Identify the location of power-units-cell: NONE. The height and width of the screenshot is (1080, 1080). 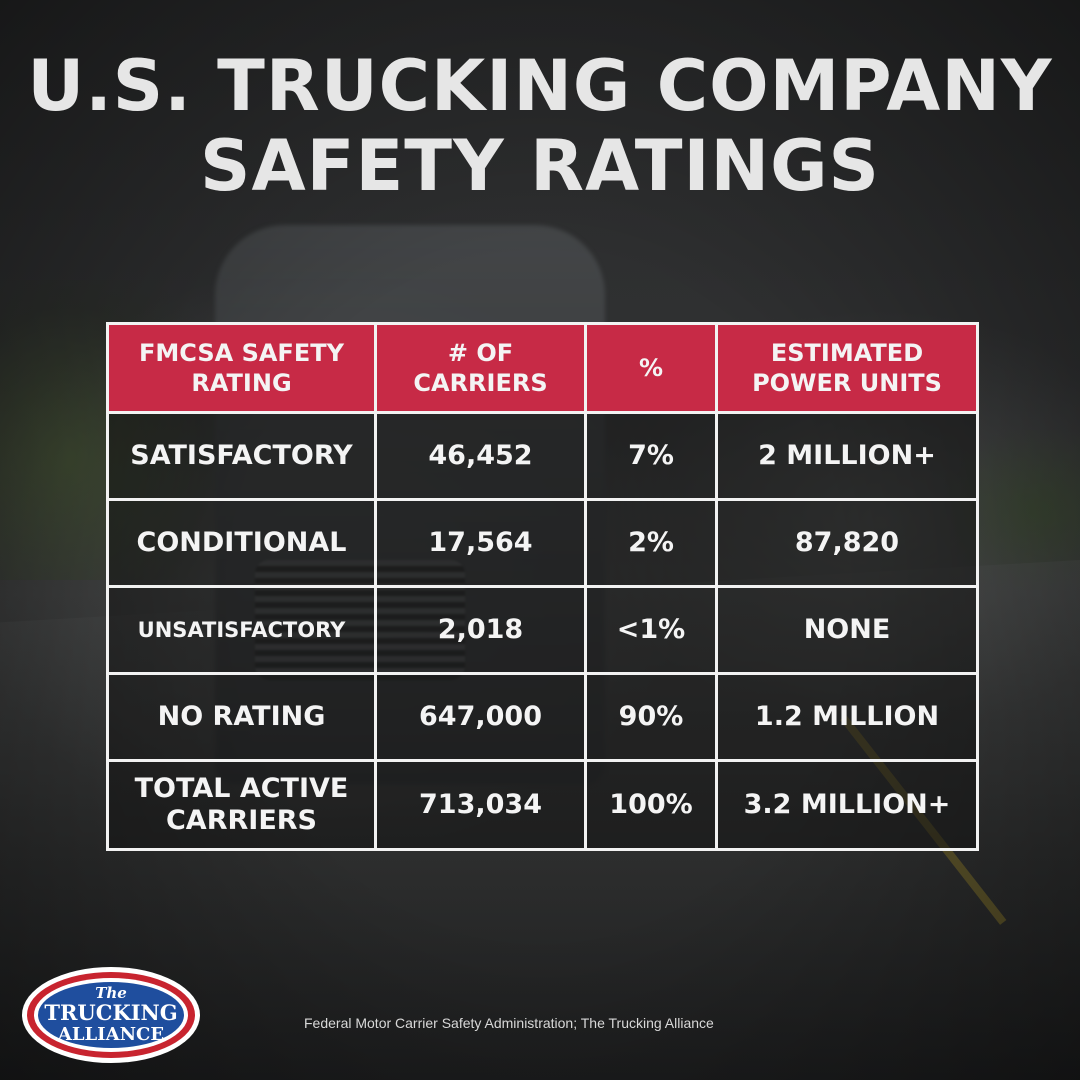
(847, 630).